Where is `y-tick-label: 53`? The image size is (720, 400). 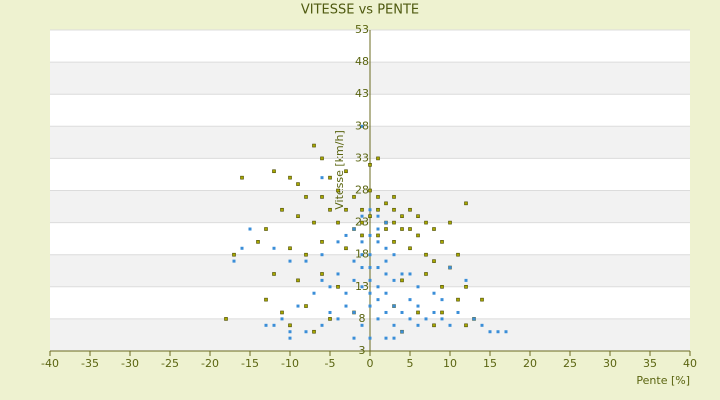
y-tick-label: 53 is located at coordinates (362, 29).